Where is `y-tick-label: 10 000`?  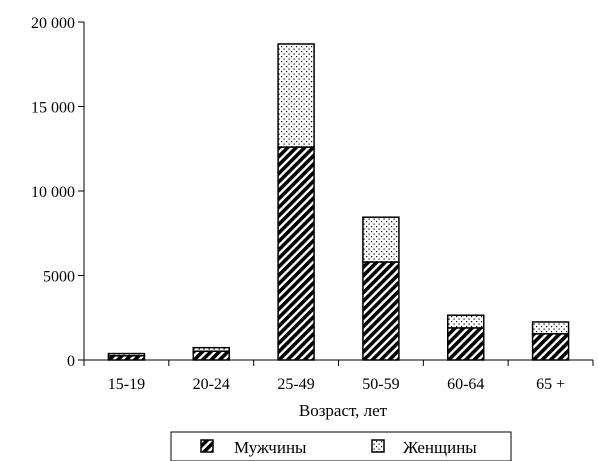
y-tick-label: 10 000 is located at coordinates (53, 192).